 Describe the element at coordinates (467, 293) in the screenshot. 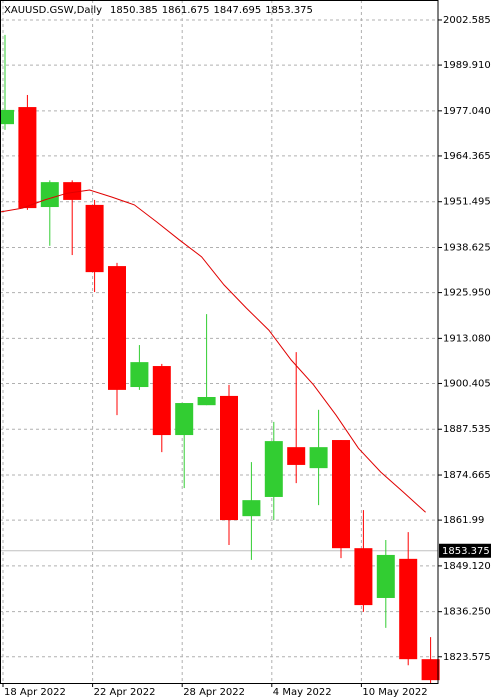

I see `y-tick-label: 1925.950` at that location.